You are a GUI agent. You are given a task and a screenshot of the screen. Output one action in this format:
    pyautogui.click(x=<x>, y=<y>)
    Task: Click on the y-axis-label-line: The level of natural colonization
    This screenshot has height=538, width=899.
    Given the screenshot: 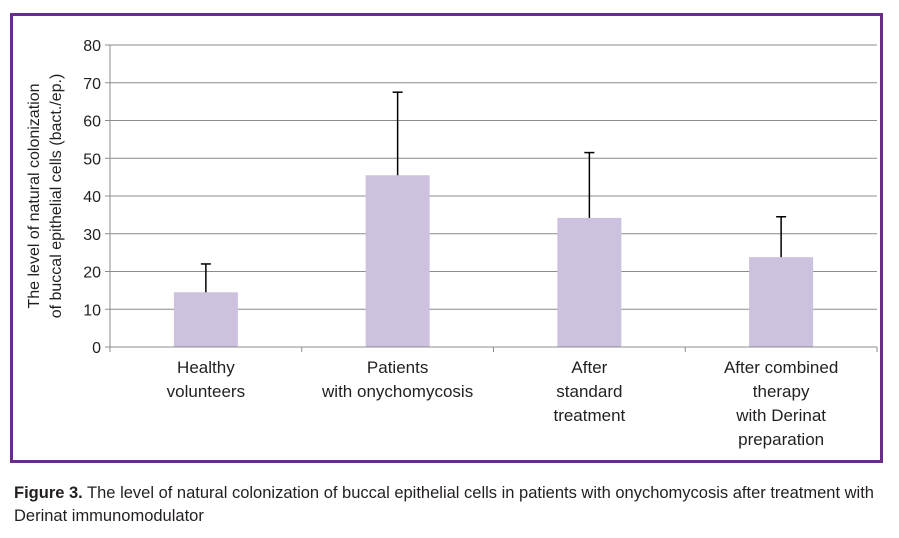 What is the action you would take?
    pyautogui.click(x=34, y=195)
    